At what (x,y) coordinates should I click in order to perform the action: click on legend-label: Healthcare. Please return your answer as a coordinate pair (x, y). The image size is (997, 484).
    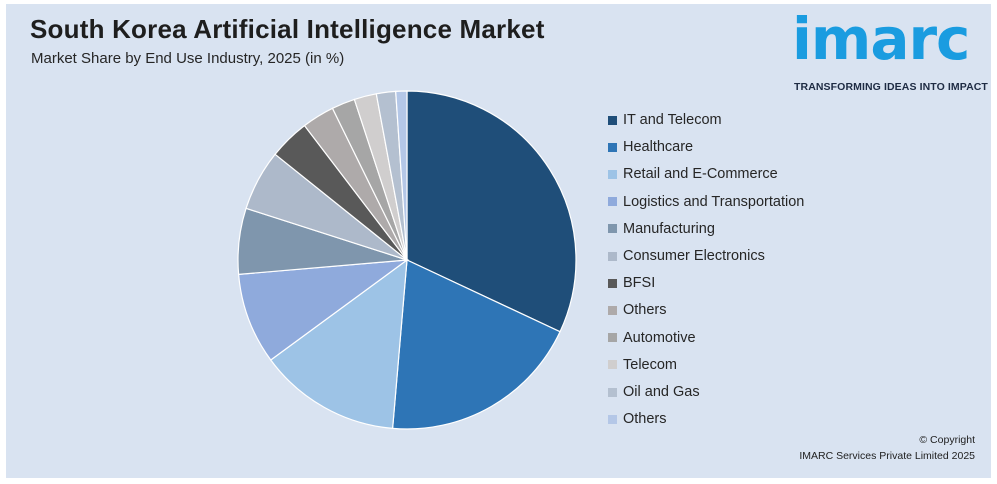
    Looking at the image, I should click on (658, 147).